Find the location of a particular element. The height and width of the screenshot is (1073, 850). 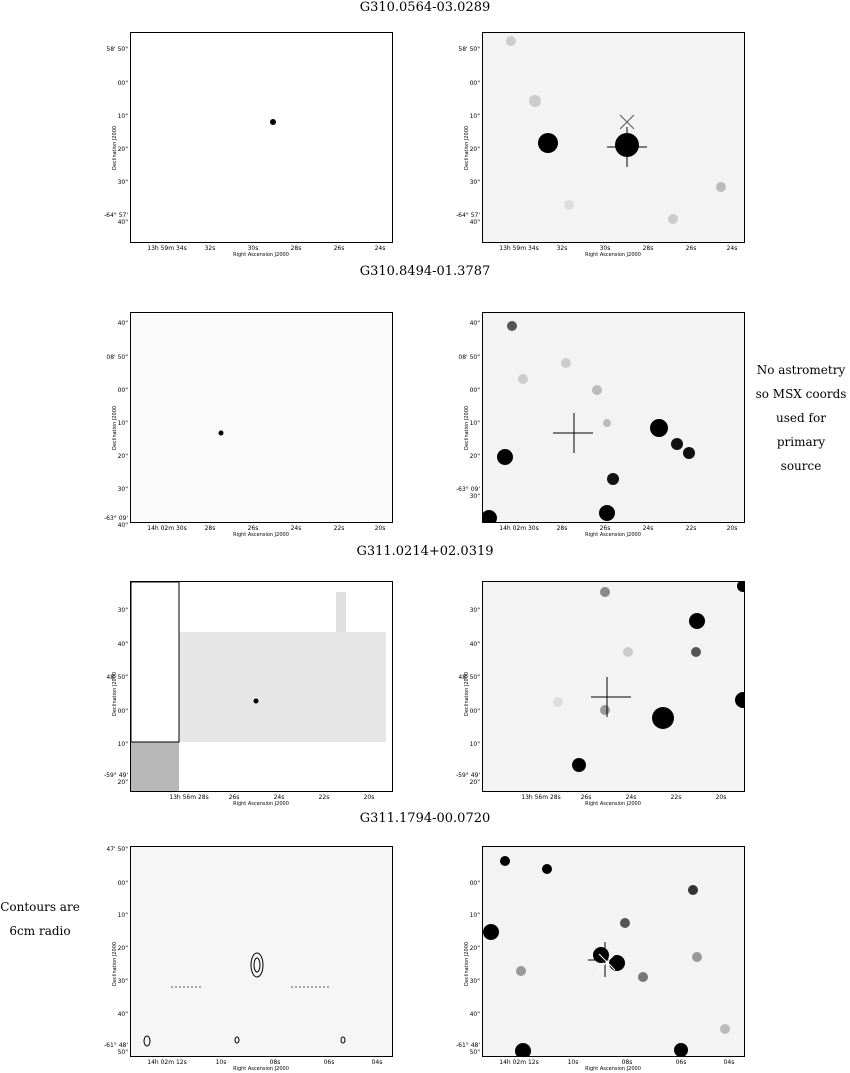

note-line: used for primary is located at coordinates (801, 430).